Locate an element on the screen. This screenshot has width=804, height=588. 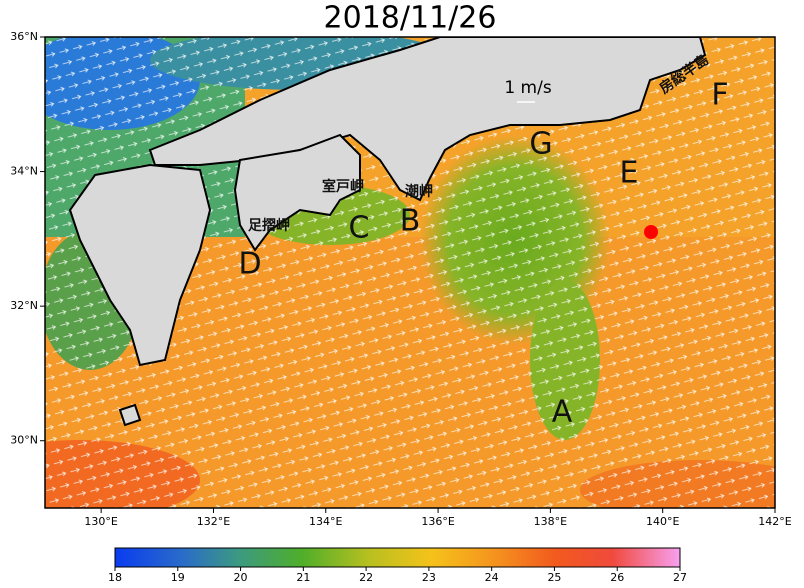
x-tick-label: 142°E is located at coordinates (774, 521).